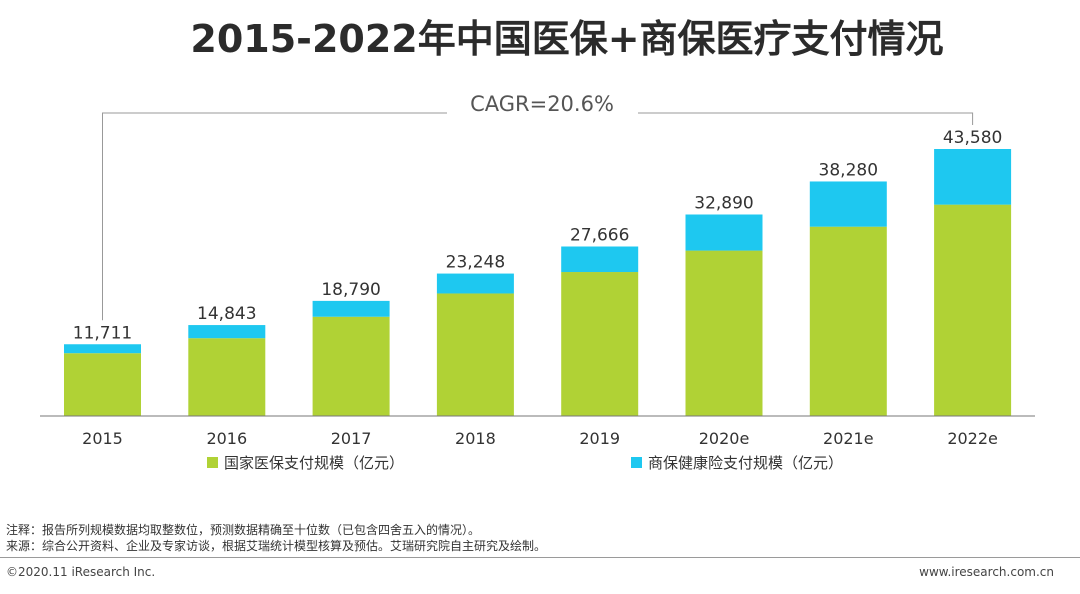  Describe the element at coordinates (102, 438) in the screenshot. I see `x-tick-2015: 2015` at that location.